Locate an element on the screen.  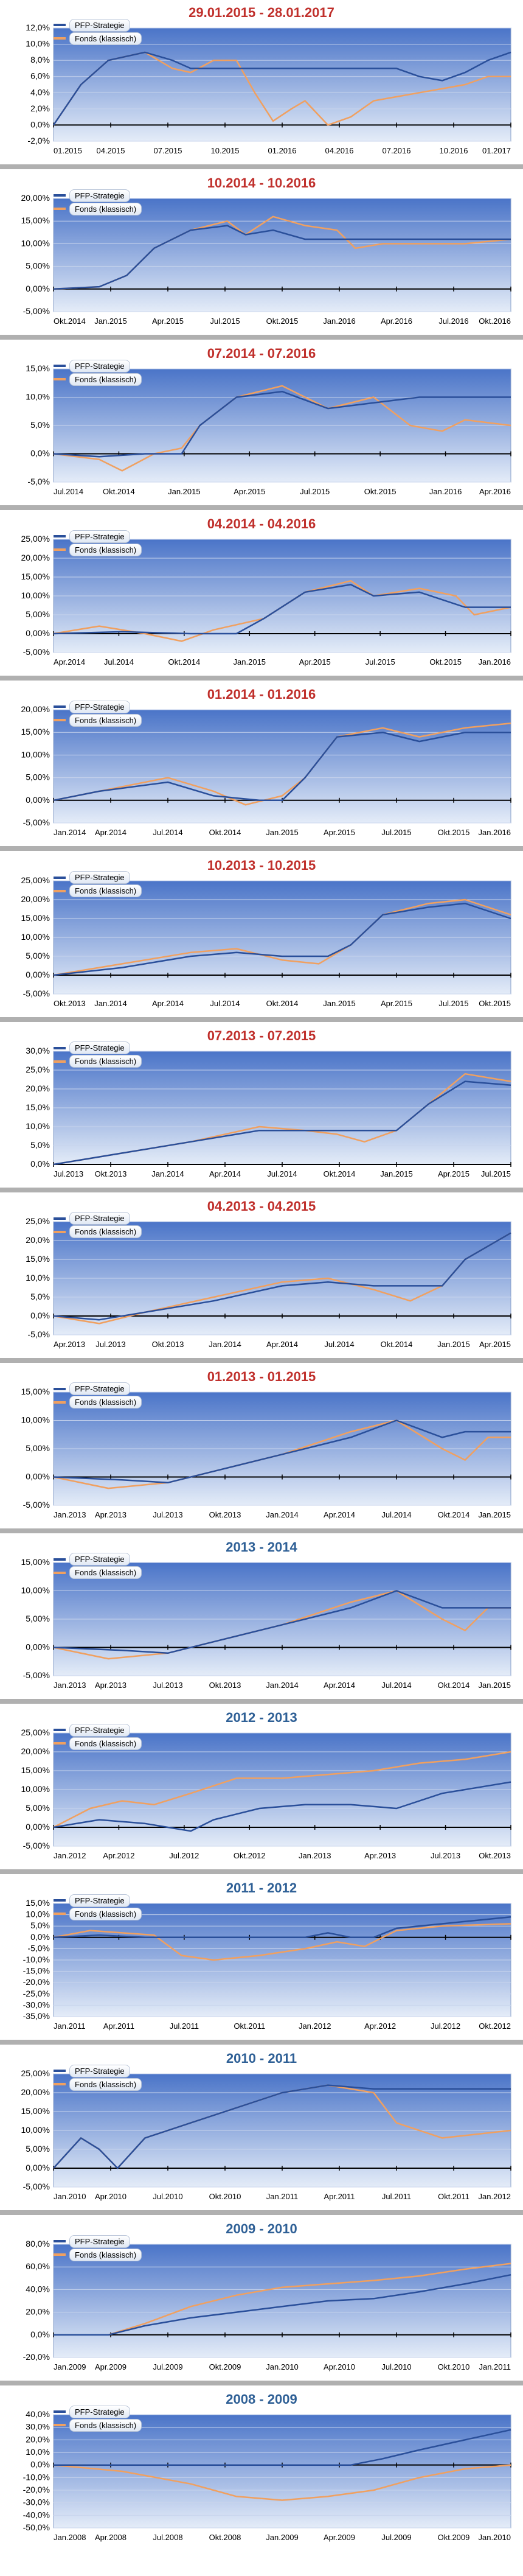
y-tick-label: 15,00% is located at coordinates (36, 732).